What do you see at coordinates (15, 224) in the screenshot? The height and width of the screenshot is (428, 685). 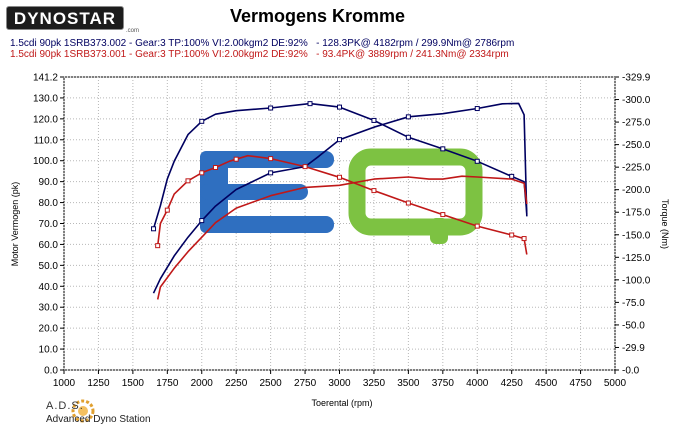 I see `y-axis-label: Motor Vermogen (pk)` at bounding box center [15, 224].